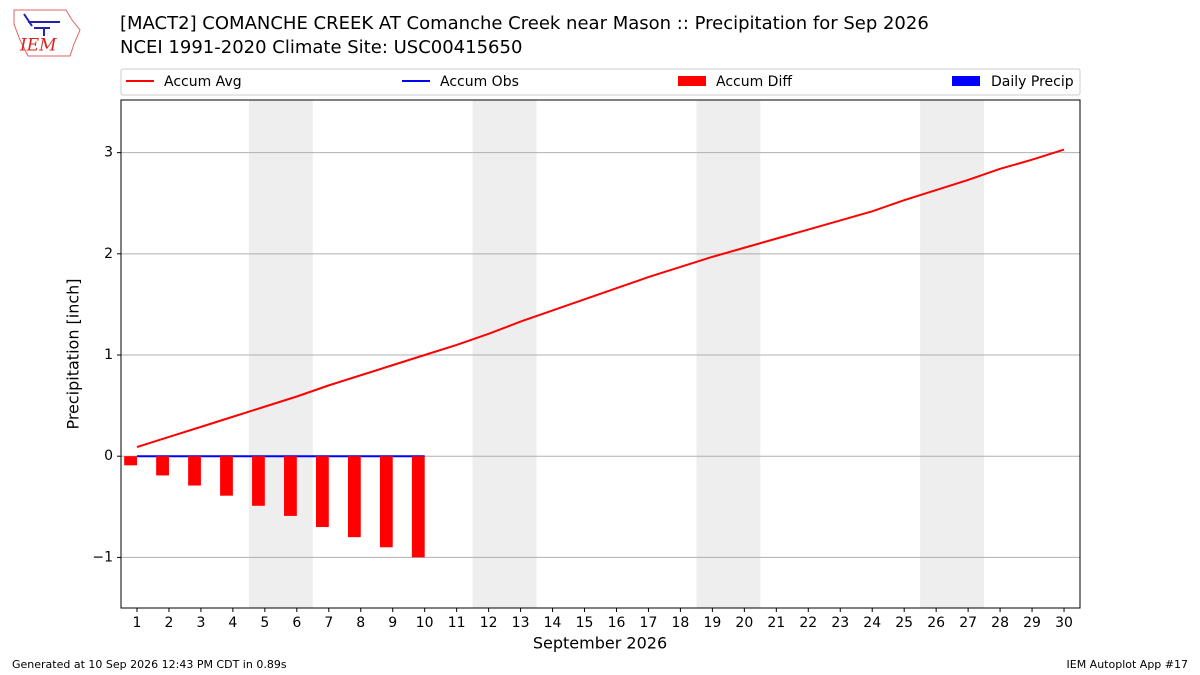 The image size is (1200, 675). I want to click on x-axis-label: September 2026, so click(600, 643).